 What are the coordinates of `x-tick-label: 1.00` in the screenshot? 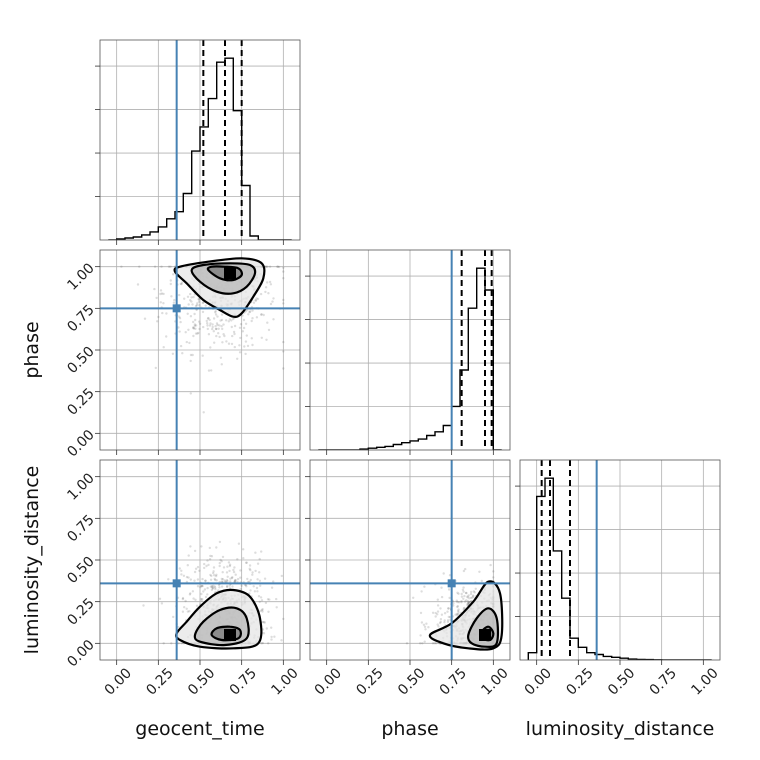 It's located at (284, 681).